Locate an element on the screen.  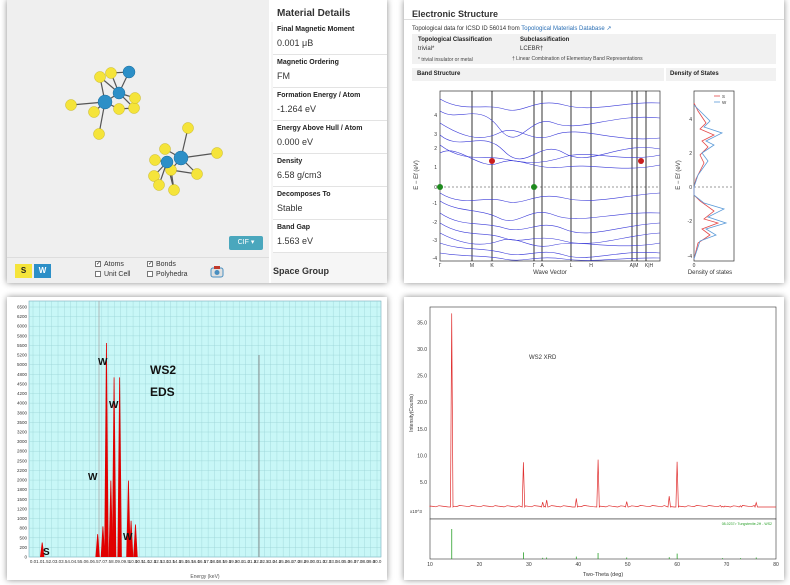
cbm-marker is located at coordinates (492, 161).